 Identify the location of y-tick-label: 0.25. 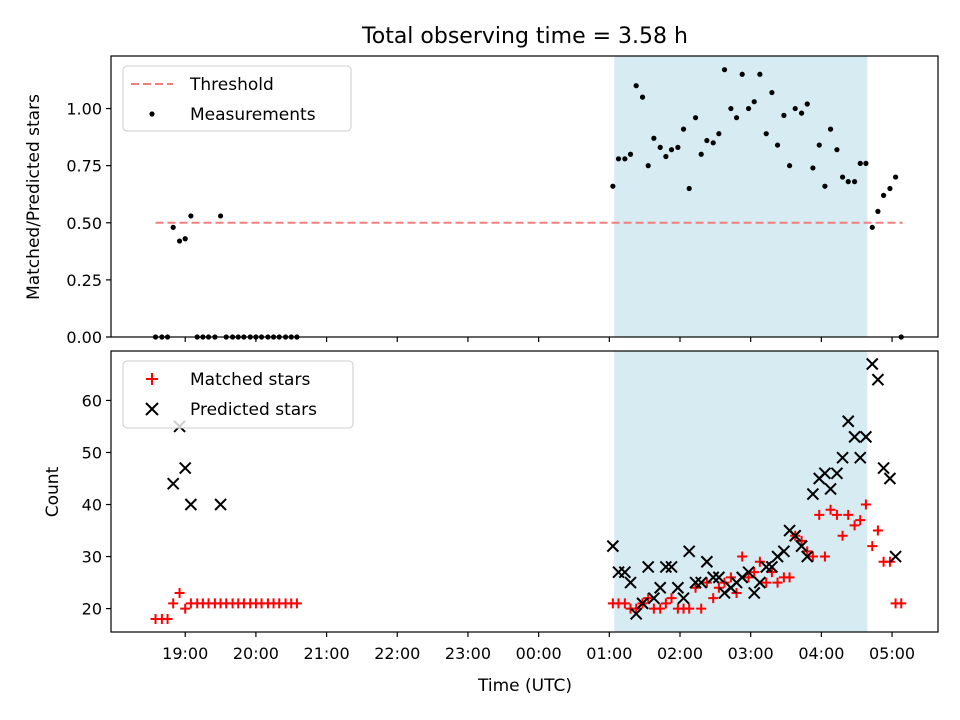
(84, 280).